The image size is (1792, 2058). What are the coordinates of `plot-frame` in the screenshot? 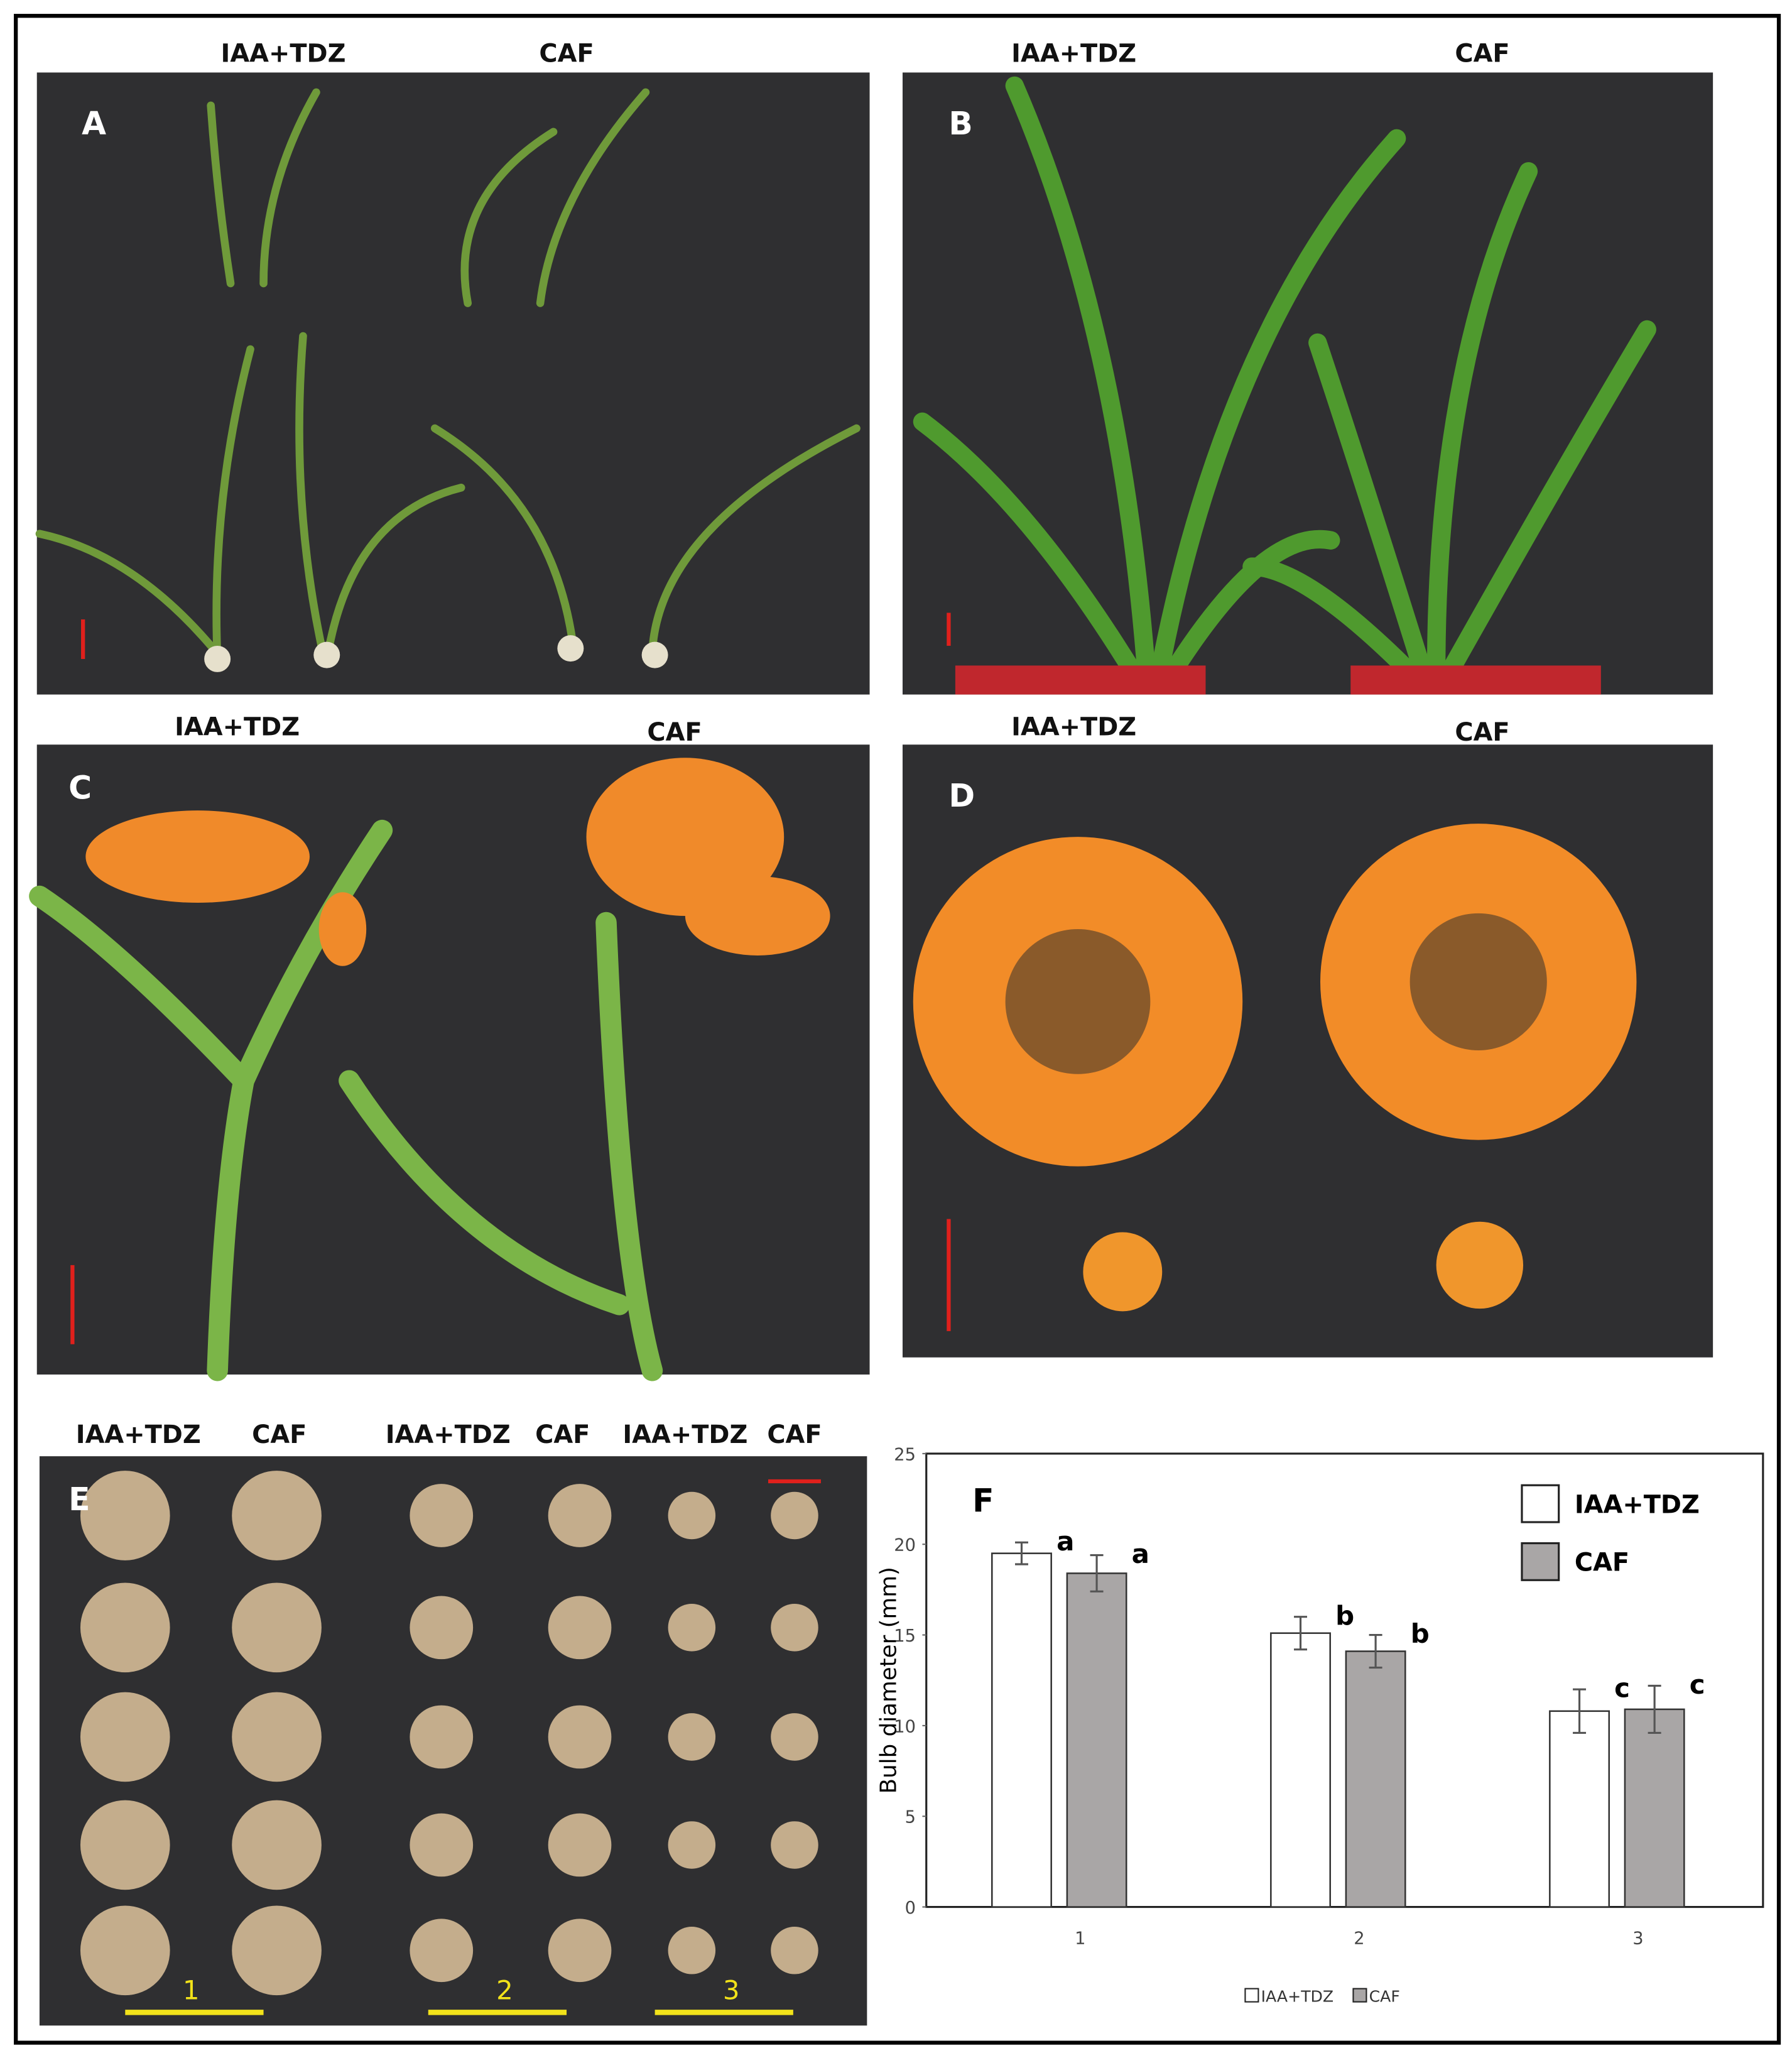 It's located at (1344, 1680).